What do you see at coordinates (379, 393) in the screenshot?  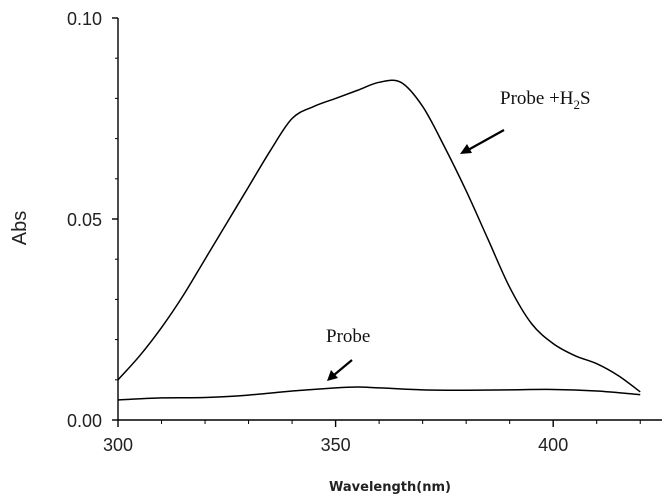 I see `series-line-probe` at bounding box center [379, 393].